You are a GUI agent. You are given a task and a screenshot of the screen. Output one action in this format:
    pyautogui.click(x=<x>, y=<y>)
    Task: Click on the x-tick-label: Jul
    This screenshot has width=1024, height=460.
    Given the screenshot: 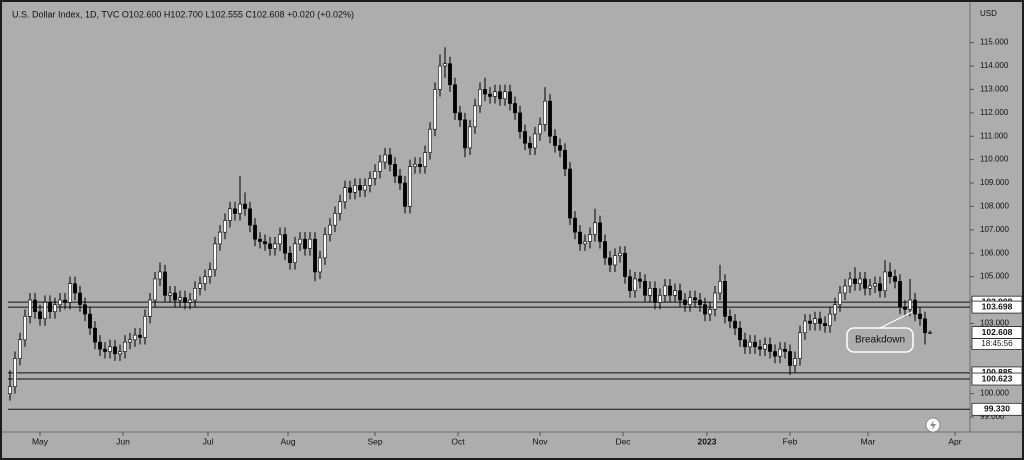 What is the action you would take?
    pyautogui.click(x=208, y=441)
    